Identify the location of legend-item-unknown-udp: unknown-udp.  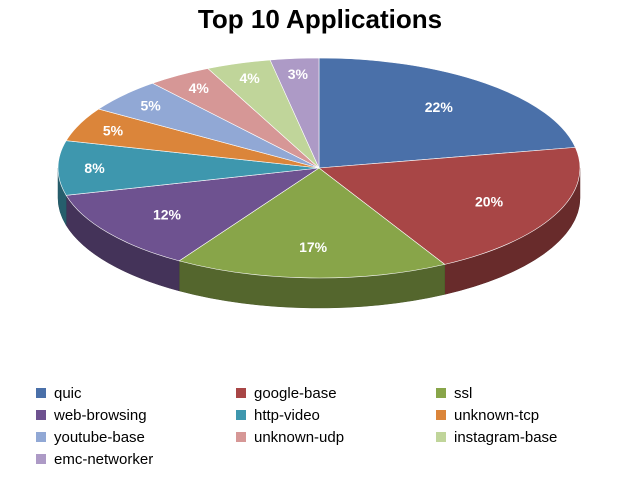
(290, 438).